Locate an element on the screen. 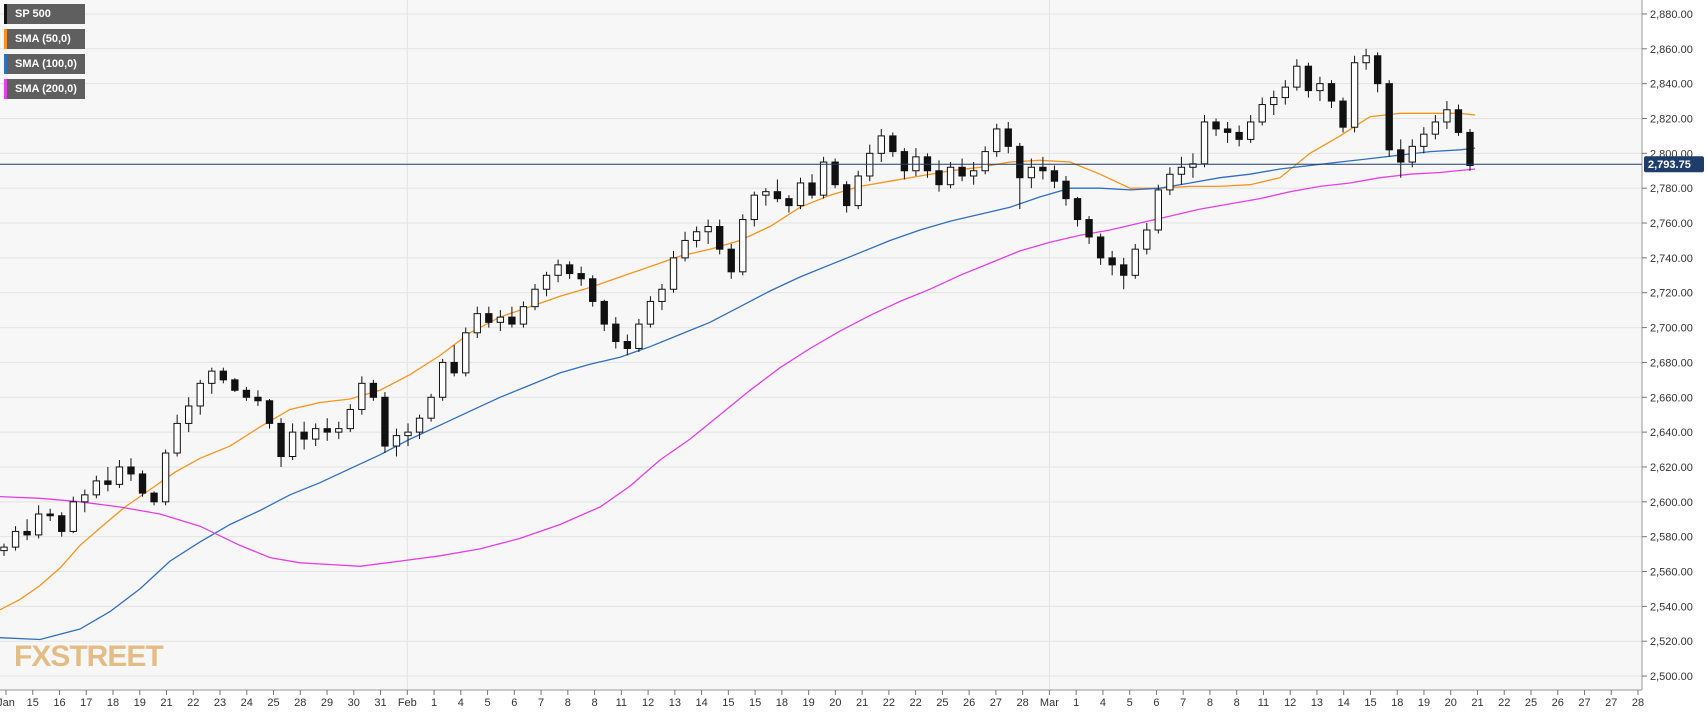 This screenshot has width=1707, height=717. legend-swatch-icon is located at coordinates (5, 64).